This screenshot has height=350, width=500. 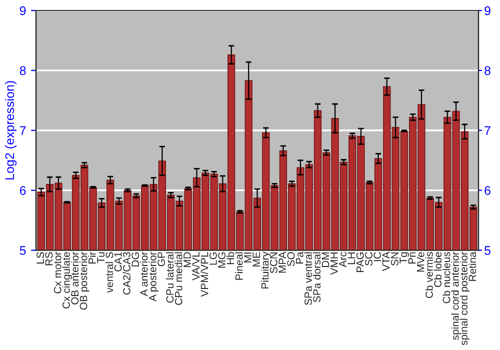 I want to click on x-tick-label: spinal cord anterior, so click(x=456, y=296).